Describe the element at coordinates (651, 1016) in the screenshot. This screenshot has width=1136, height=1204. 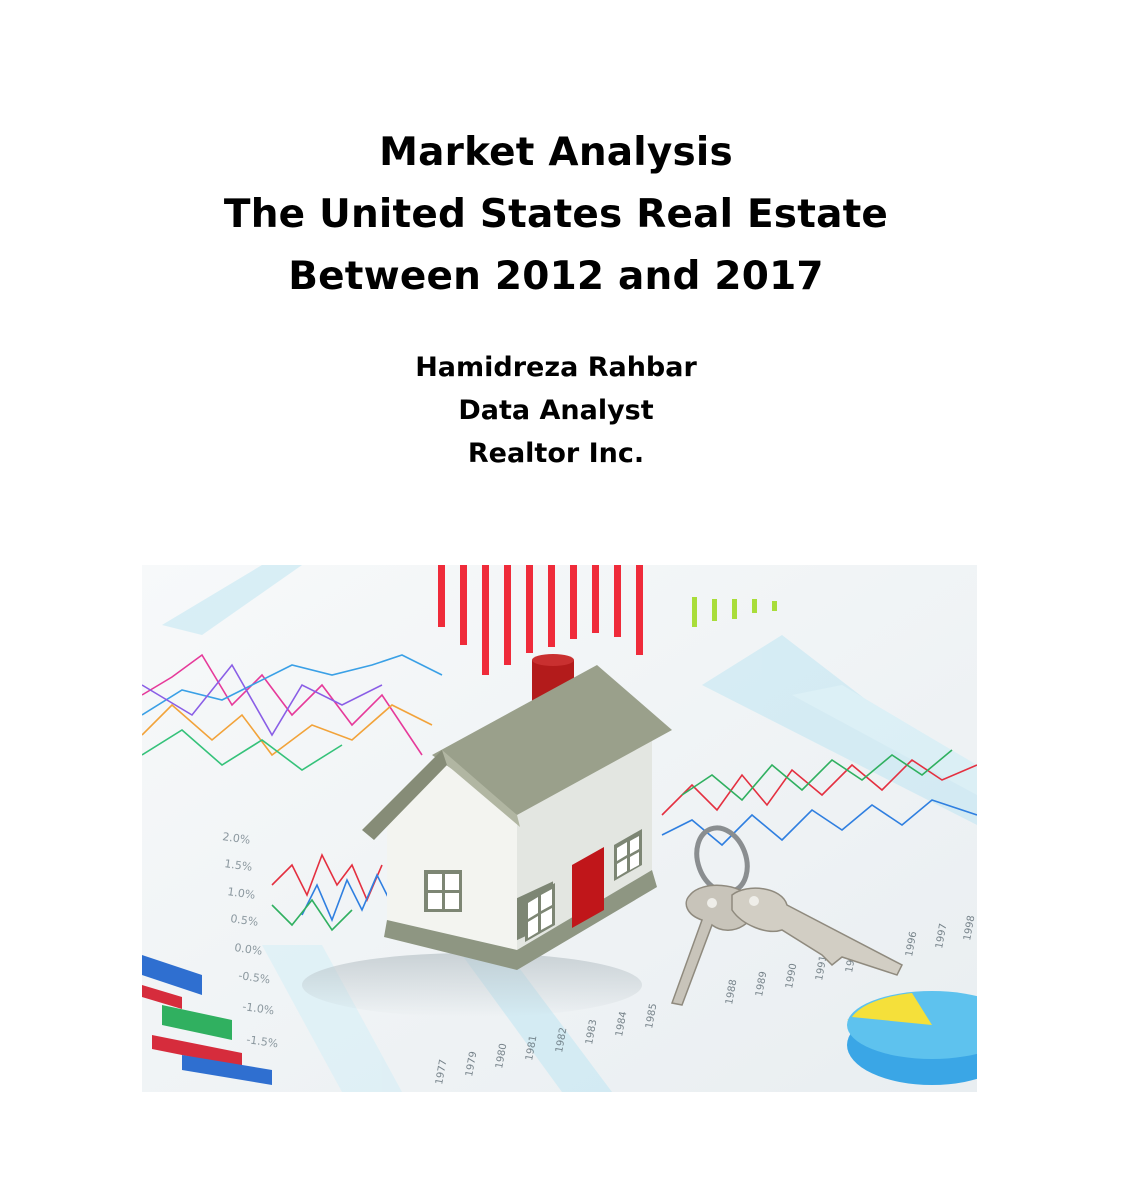
I see `svg-text: 1985` at that location.